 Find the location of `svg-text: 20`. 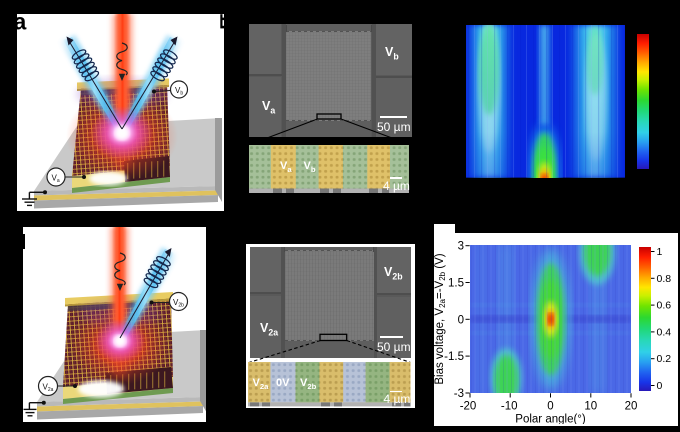

svg-text: 20 is located at coordinates (631, 407).